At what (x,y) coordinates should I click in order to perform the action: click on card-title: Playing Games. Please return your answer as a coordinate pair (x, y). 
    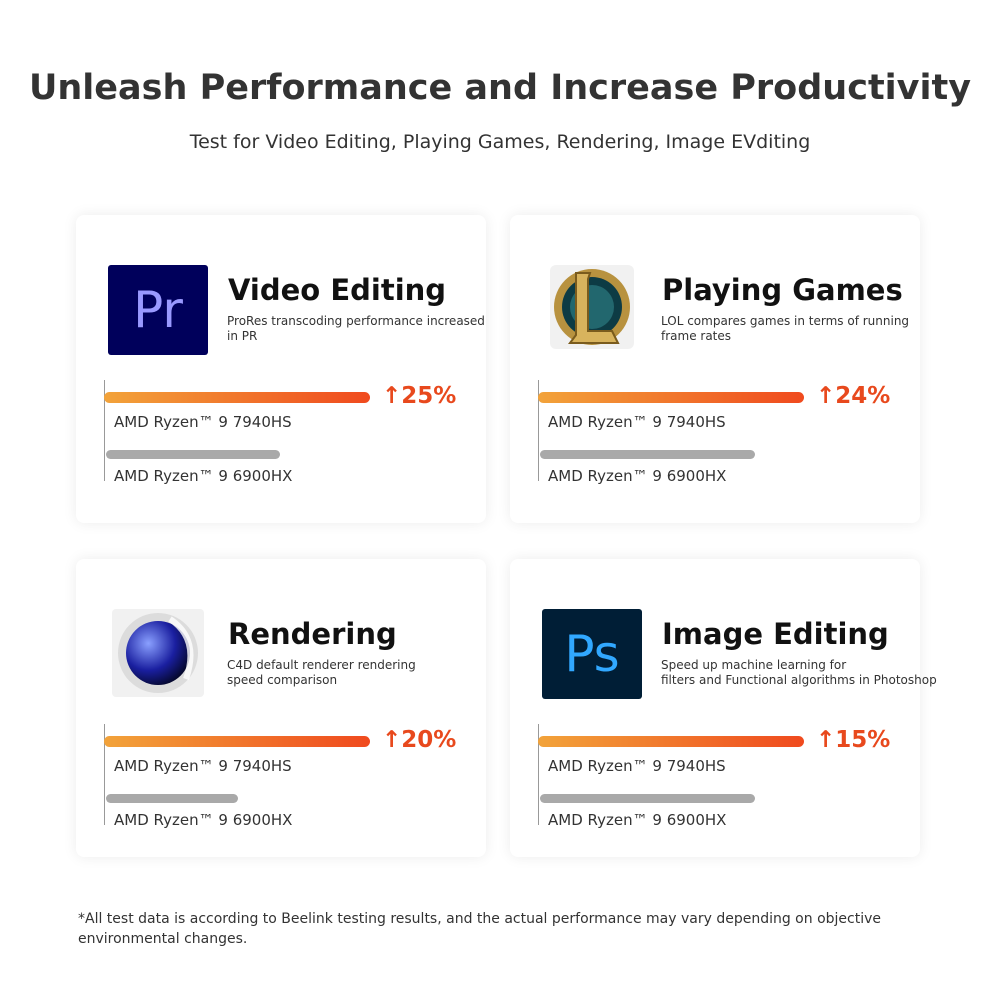
    Looking at the image, I should click on (782, 290).